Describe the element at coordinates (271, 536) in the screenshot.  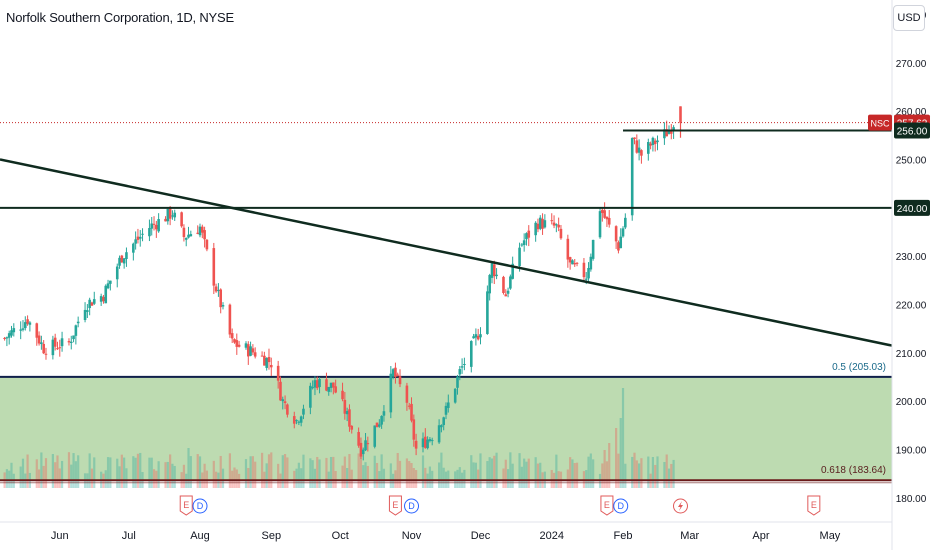
I see `x-tick-label: Sep` at that location.